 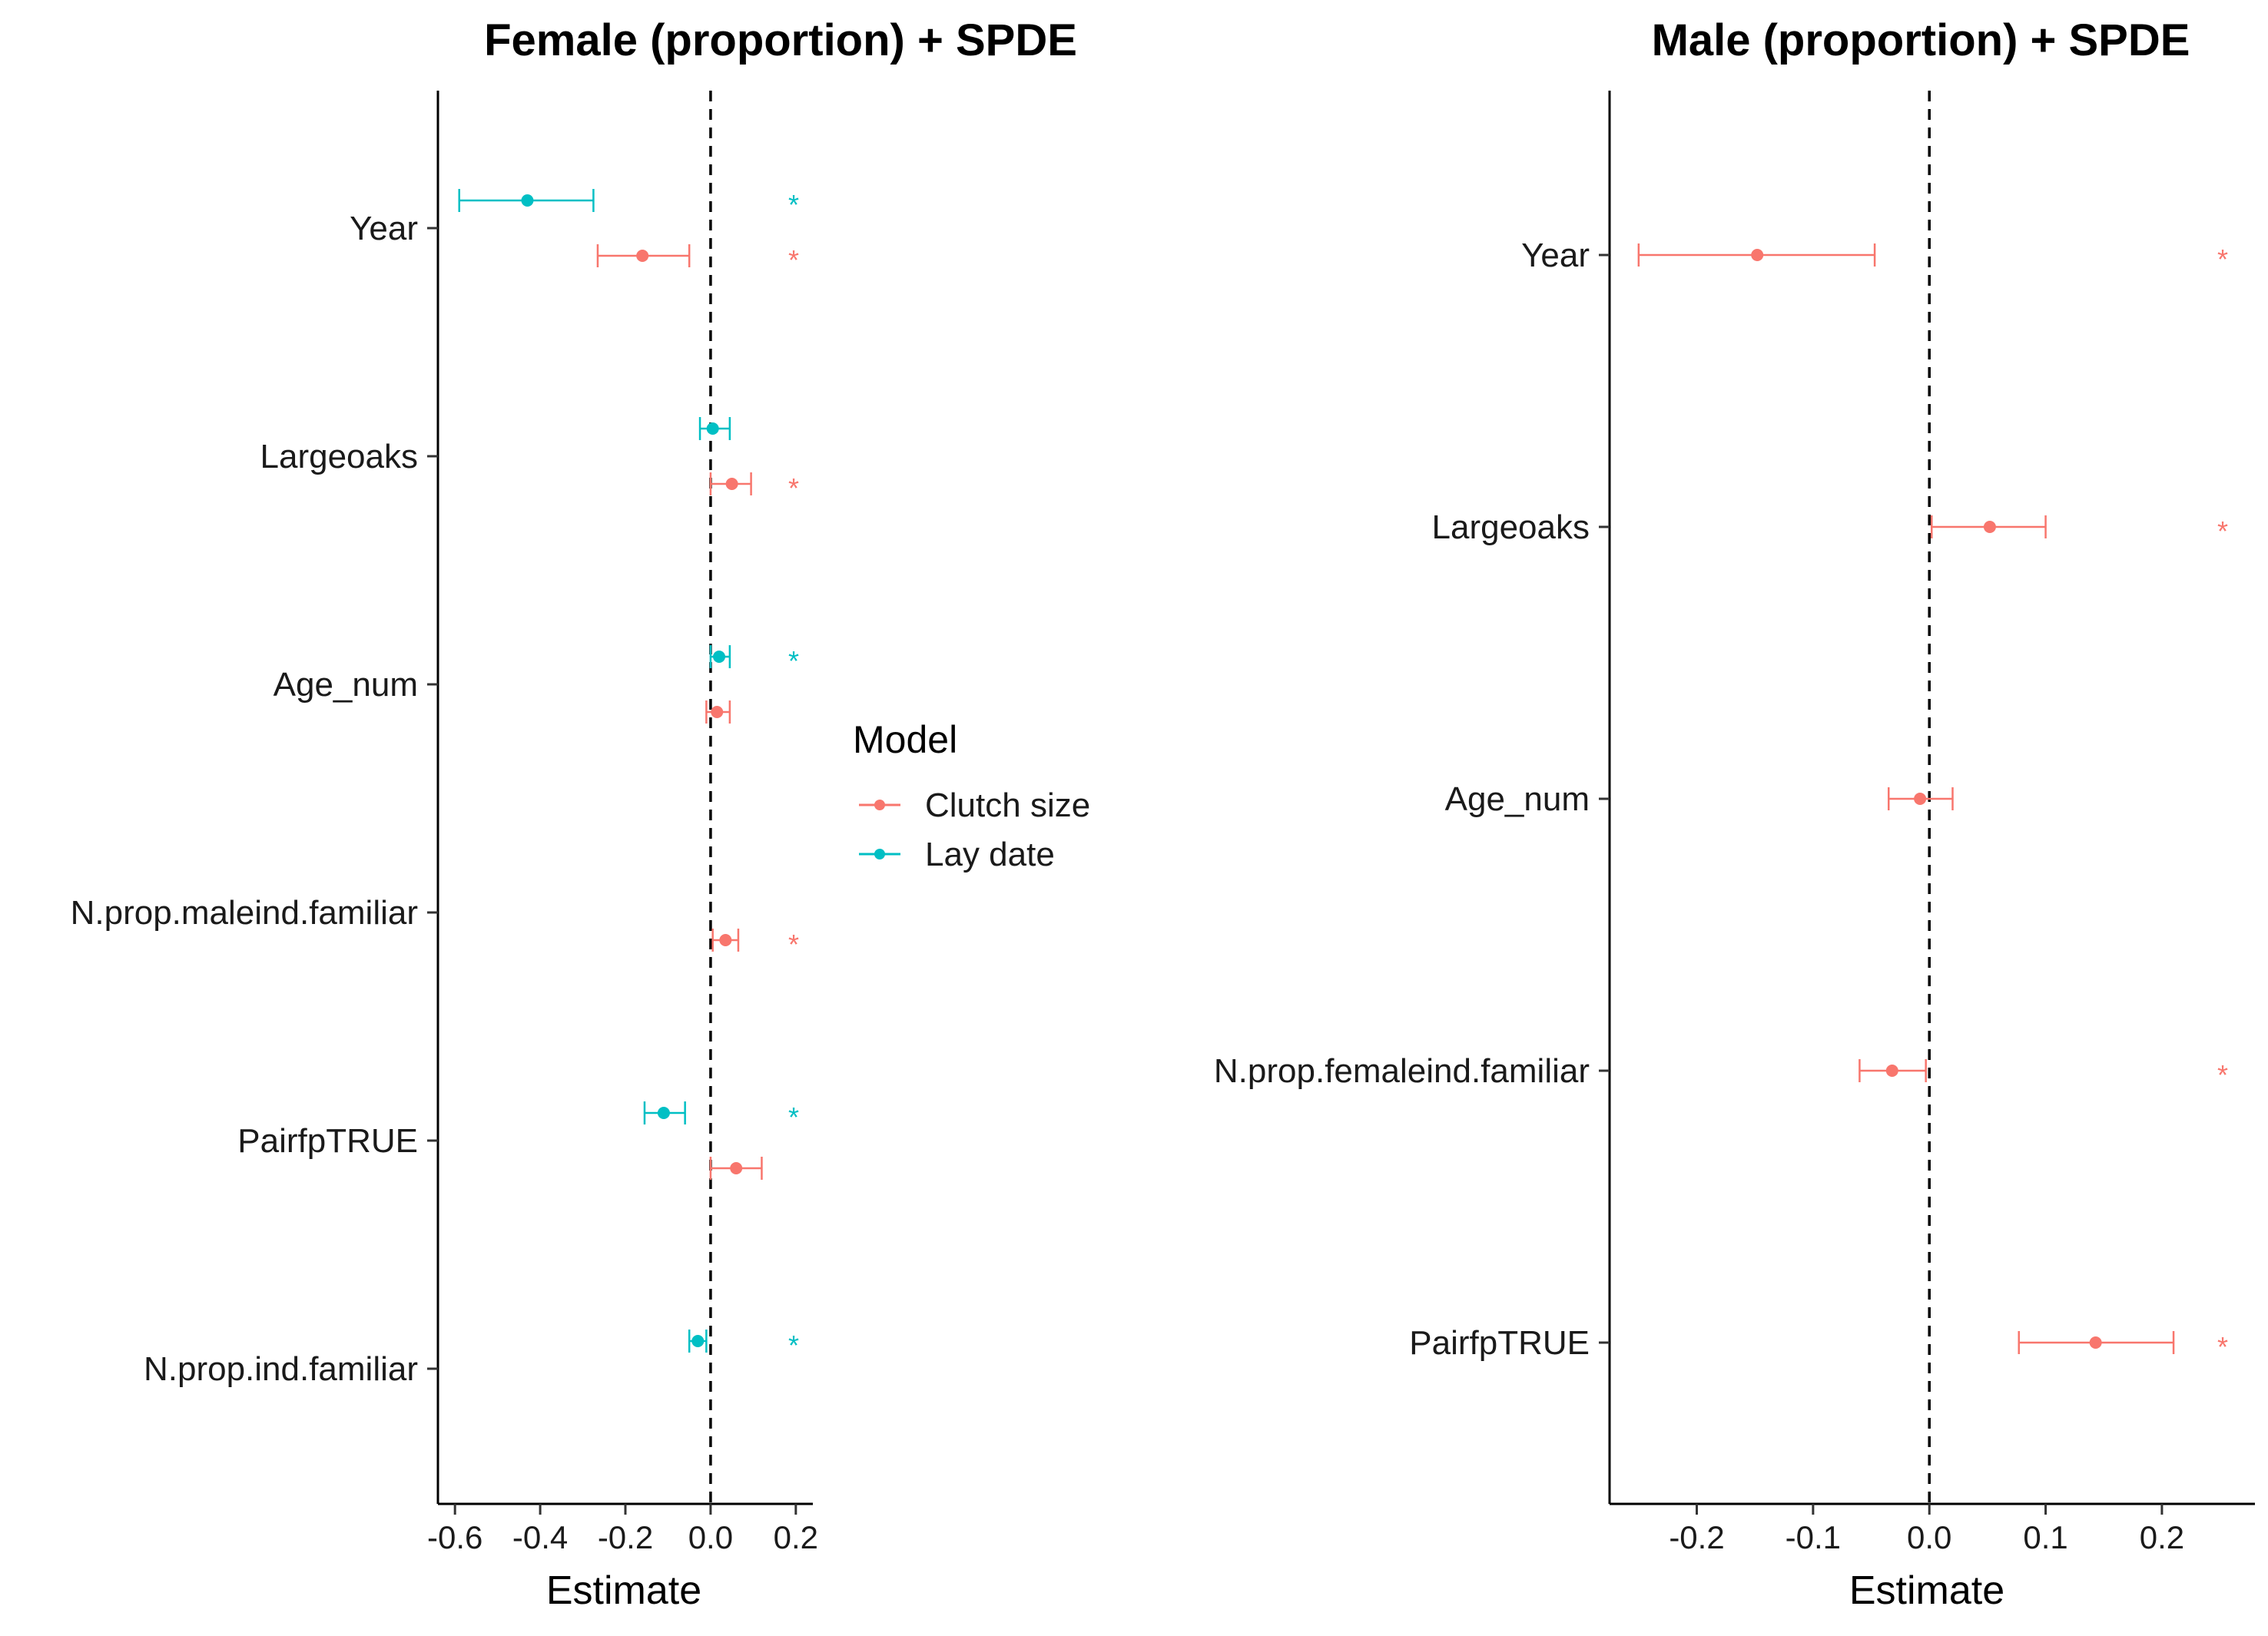 I want to click on left-x-tick-label: -0.4, so click(x=540, y=1537).